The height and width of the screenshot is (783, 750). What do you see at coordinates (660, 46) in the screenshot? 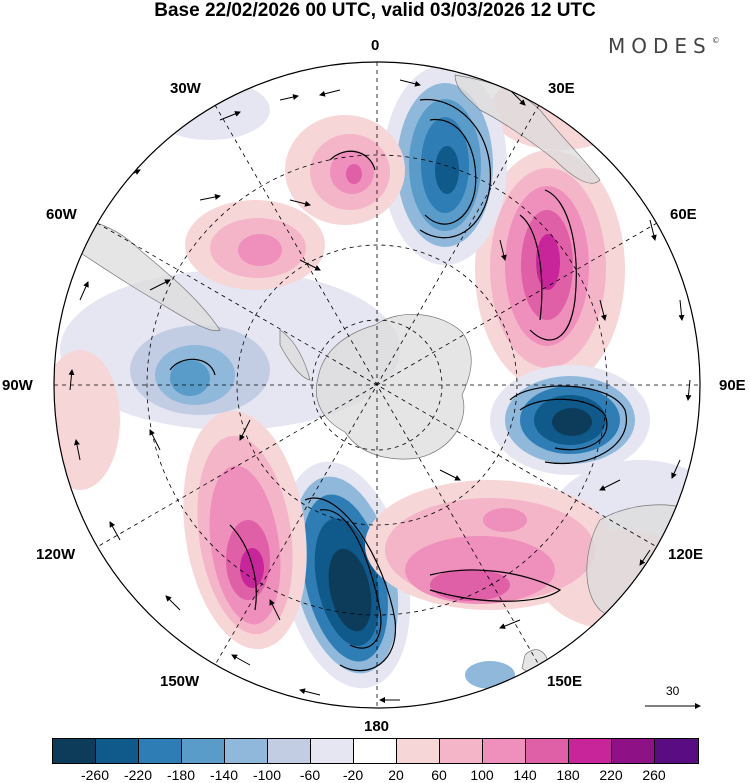
I see `brand-name: MODES` at bounding box center [660, 46].